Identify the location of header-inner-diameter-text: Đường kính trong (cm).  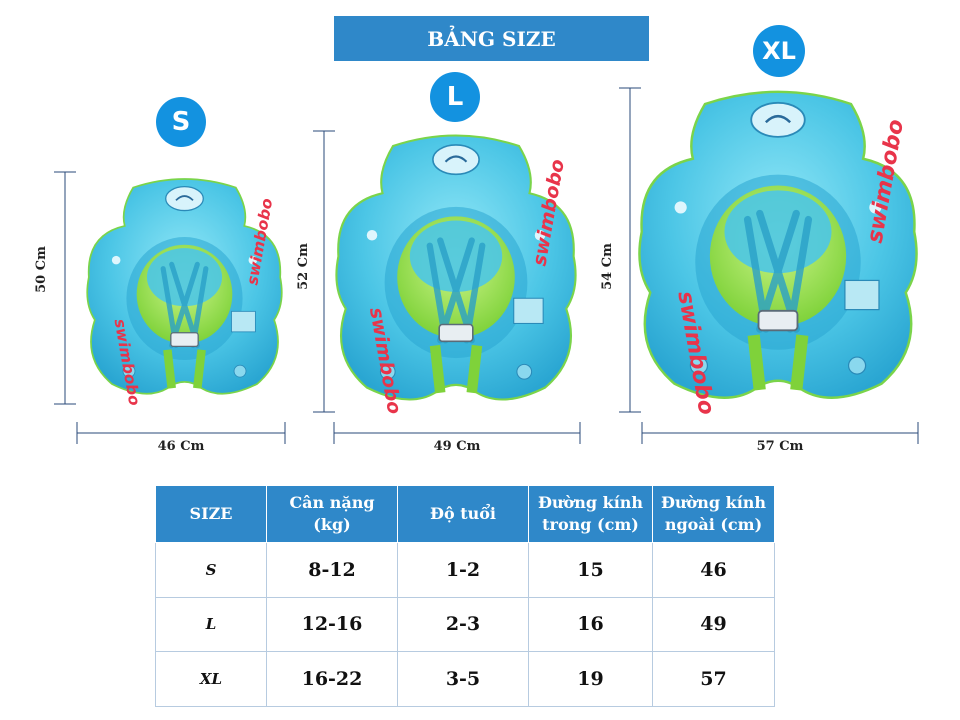
(590, 513).